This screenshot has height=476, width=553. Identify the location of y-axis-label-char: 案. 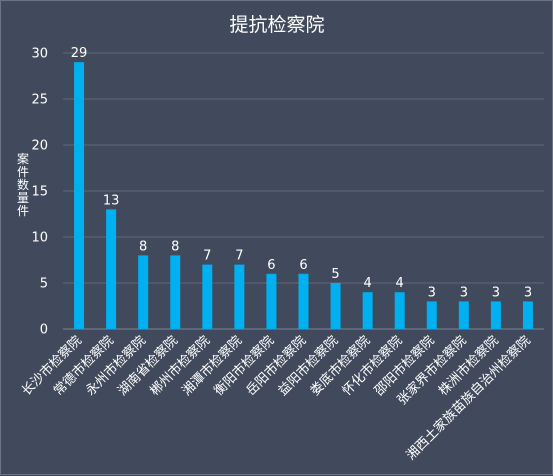
(23, 158).